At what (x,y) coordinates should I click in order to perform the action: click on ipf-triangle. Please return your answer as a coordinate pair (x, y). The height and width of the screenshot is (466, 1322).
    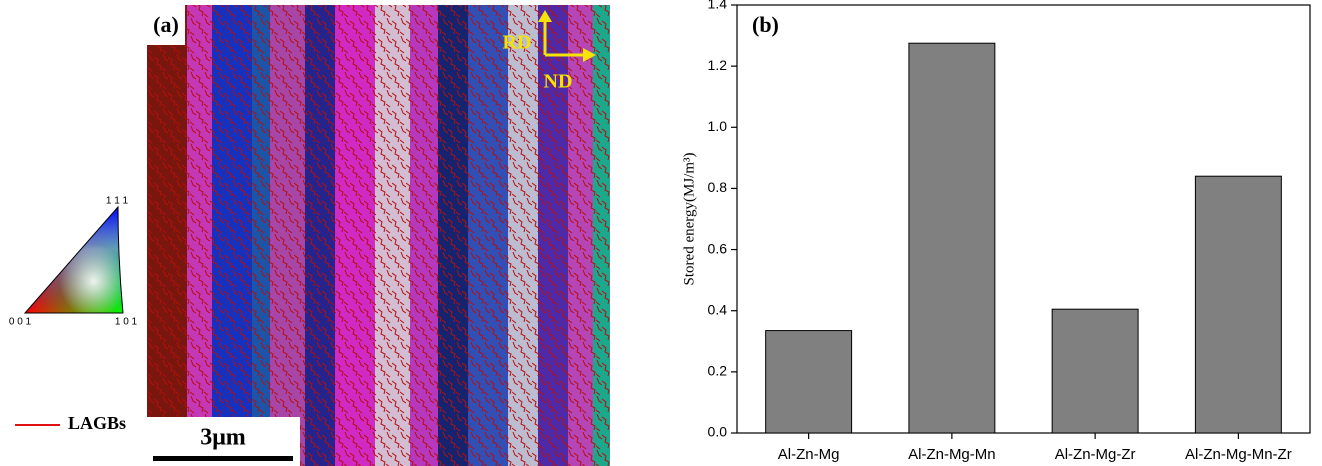
    Looking at the image, I should click on (73, 259).